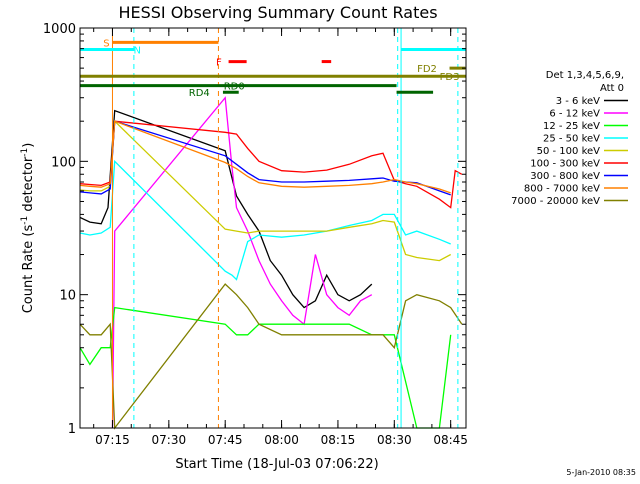  What do you see at coordinates (28, 145) in the screenshot?
I see `y-axis-label-part3: )` at bounding box center [28, 145].